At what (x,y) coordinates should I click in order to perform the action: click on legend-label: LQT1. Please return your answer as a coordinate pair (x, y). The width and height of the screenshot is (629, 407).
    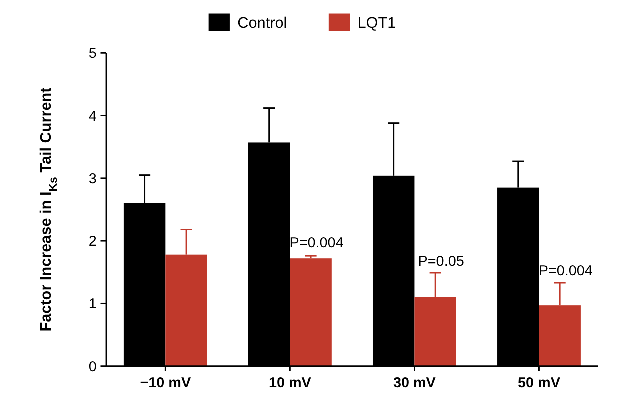
    Looking at the image, I should click on (377, 23).